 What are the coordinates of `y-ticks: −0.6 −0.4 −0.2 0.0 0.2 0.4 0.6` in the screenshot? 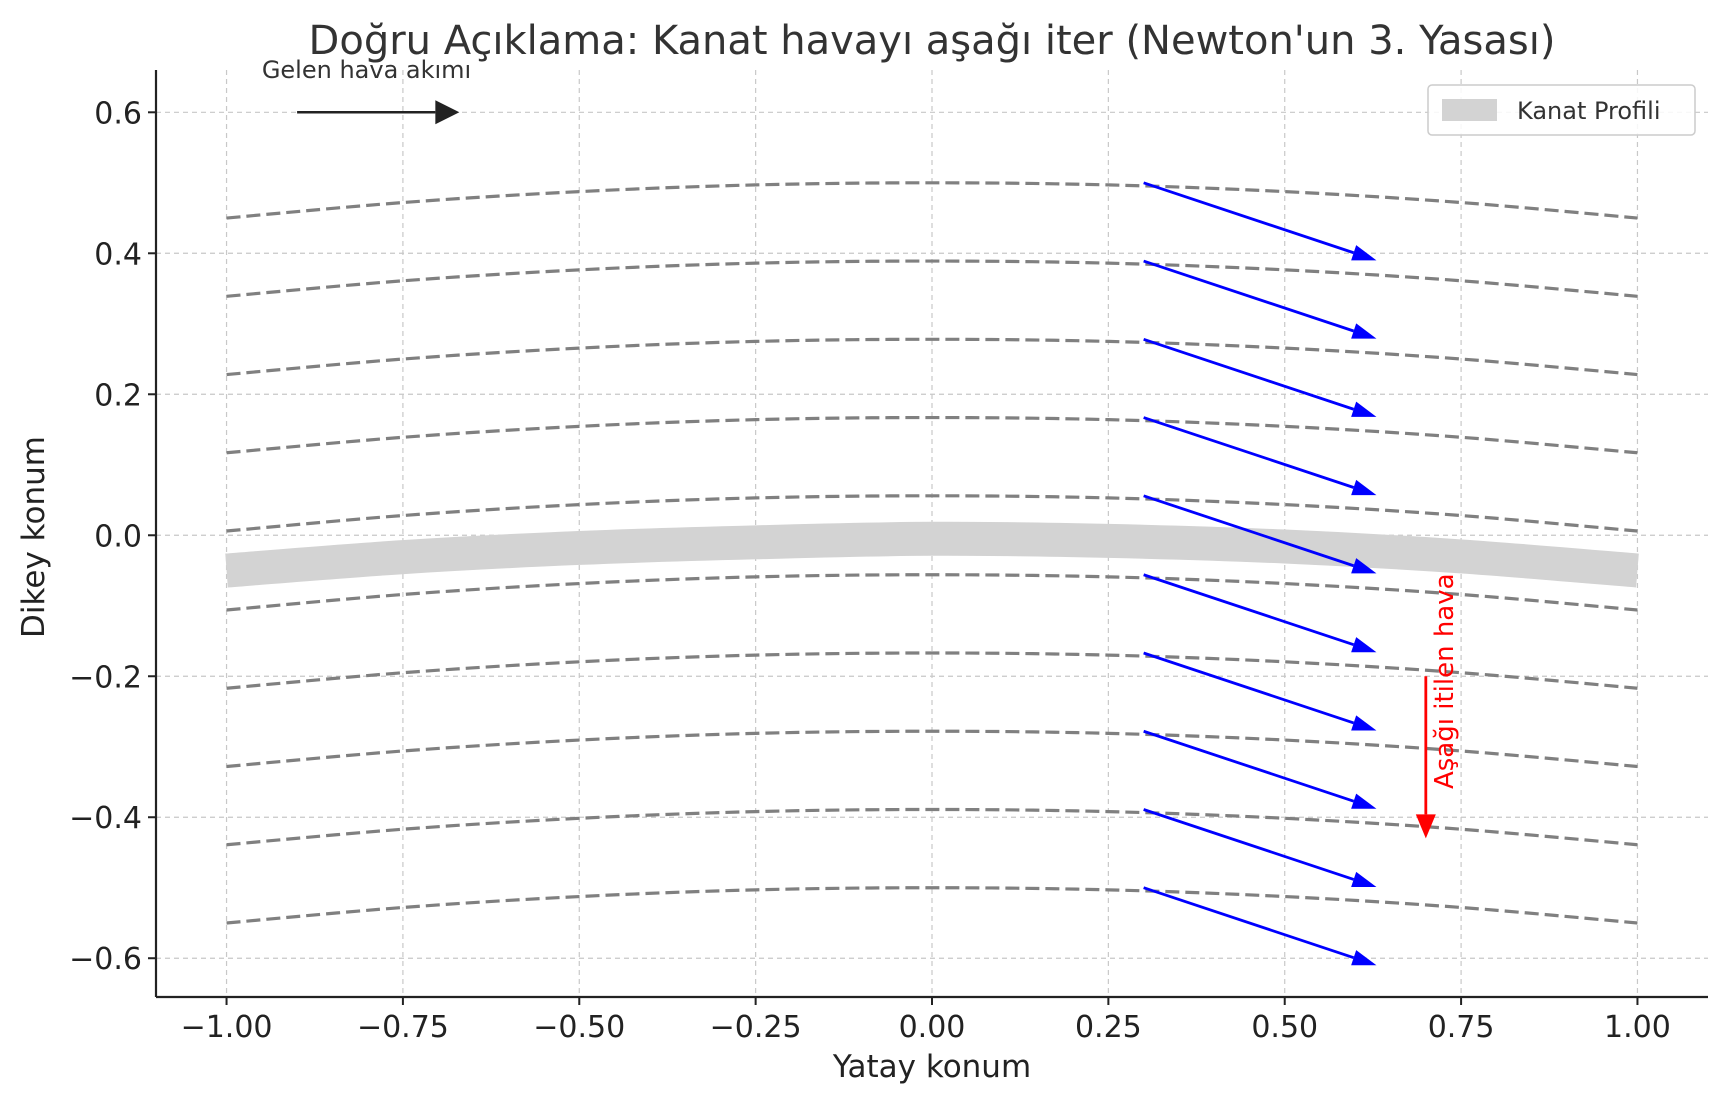 It's located at (112, 536).